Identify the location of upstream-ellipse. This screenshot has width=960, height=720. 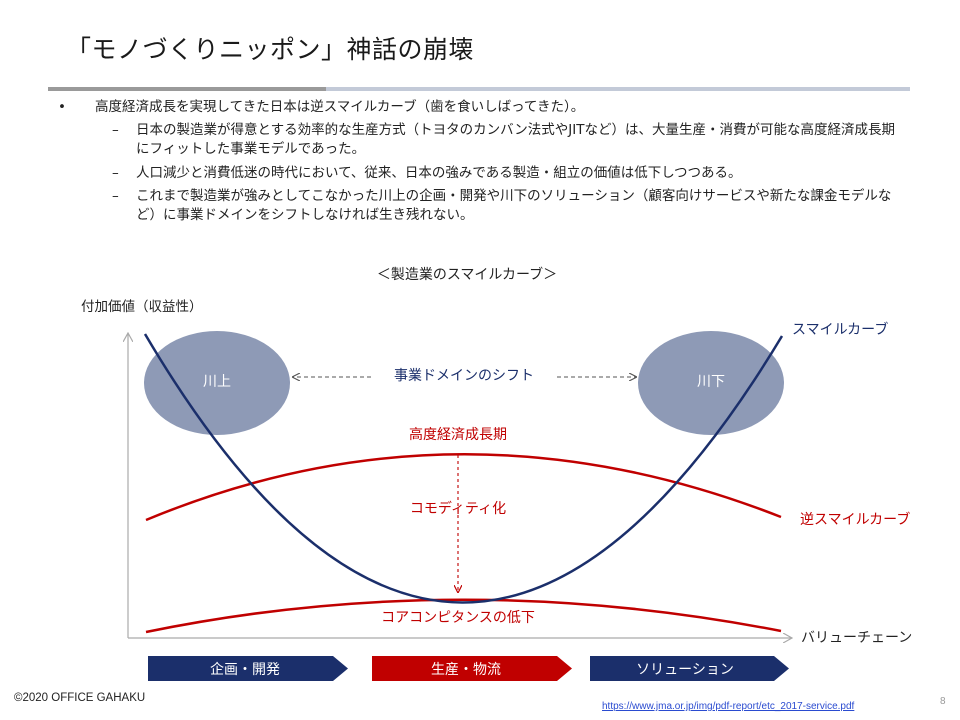
(217, 383).